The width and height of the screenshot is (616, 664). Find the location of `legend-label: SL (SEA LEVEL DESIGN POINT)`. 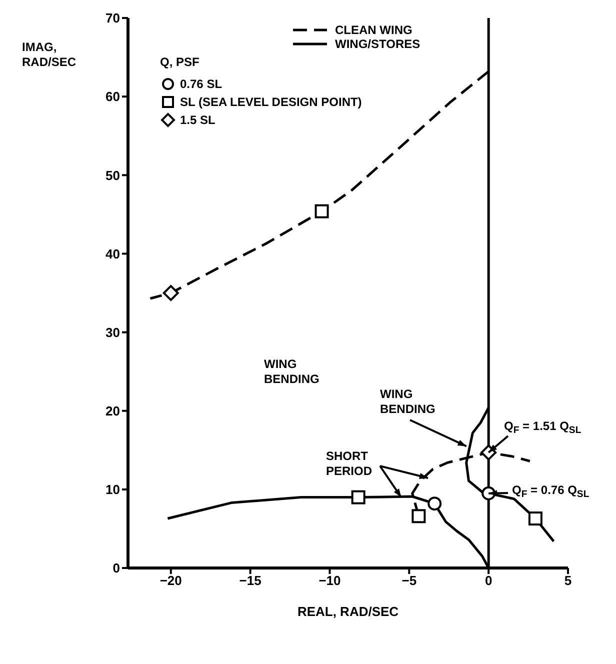

legend-label: SL (SEA LEVEL DESIGN POINT) is located at coordinates (271, 102).